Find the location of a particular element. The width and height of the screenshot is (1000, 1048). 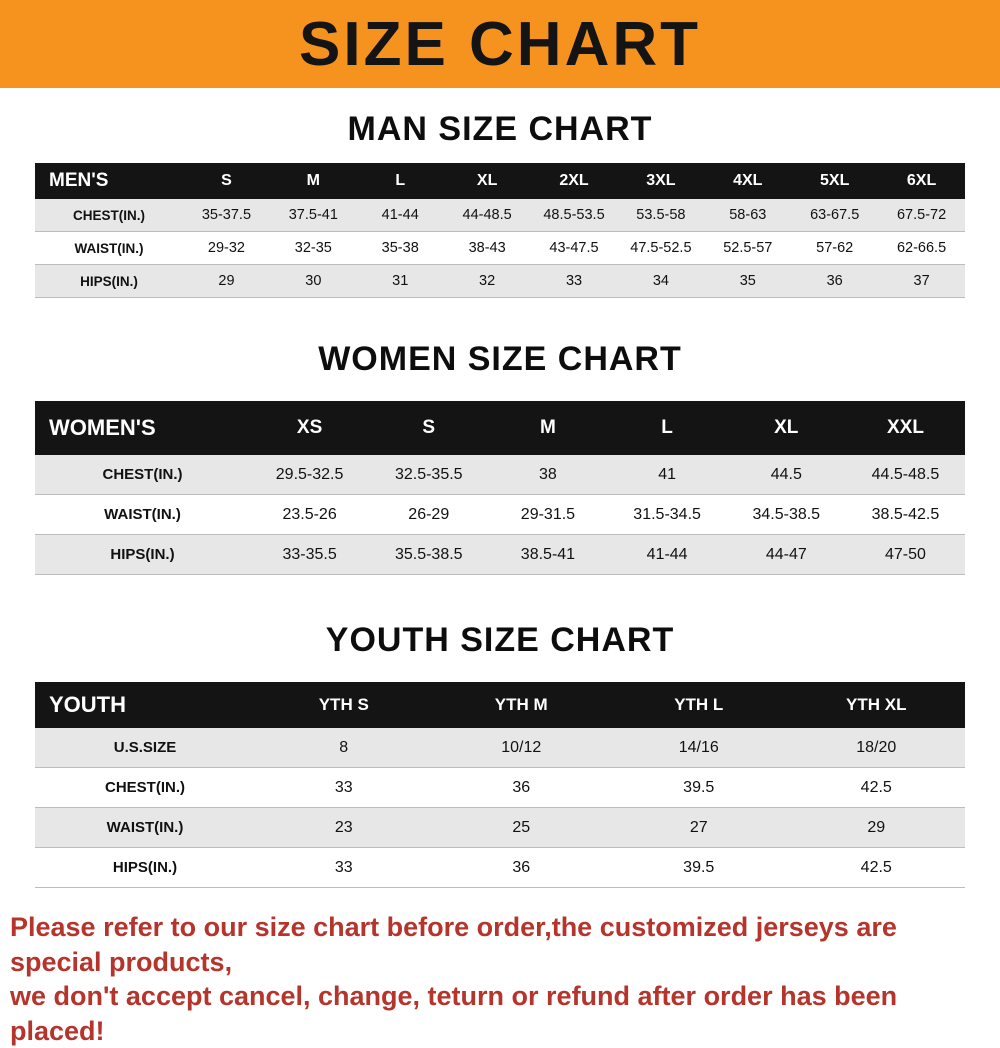

table-cell: 48.5-53.5 is located at coordinates (574, 215).